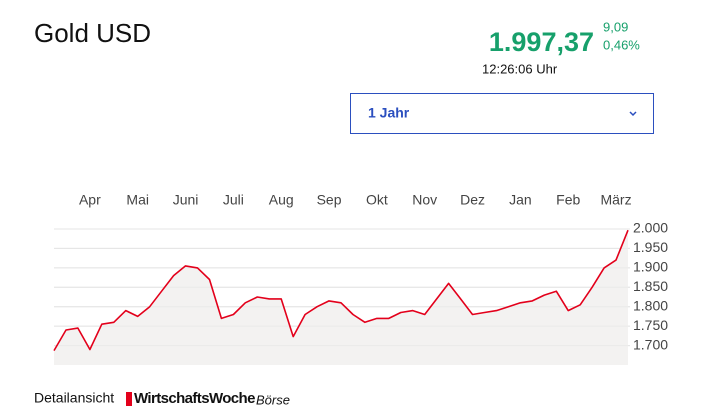  I want to click on x-tick-label: Dez, so click(472, 200).